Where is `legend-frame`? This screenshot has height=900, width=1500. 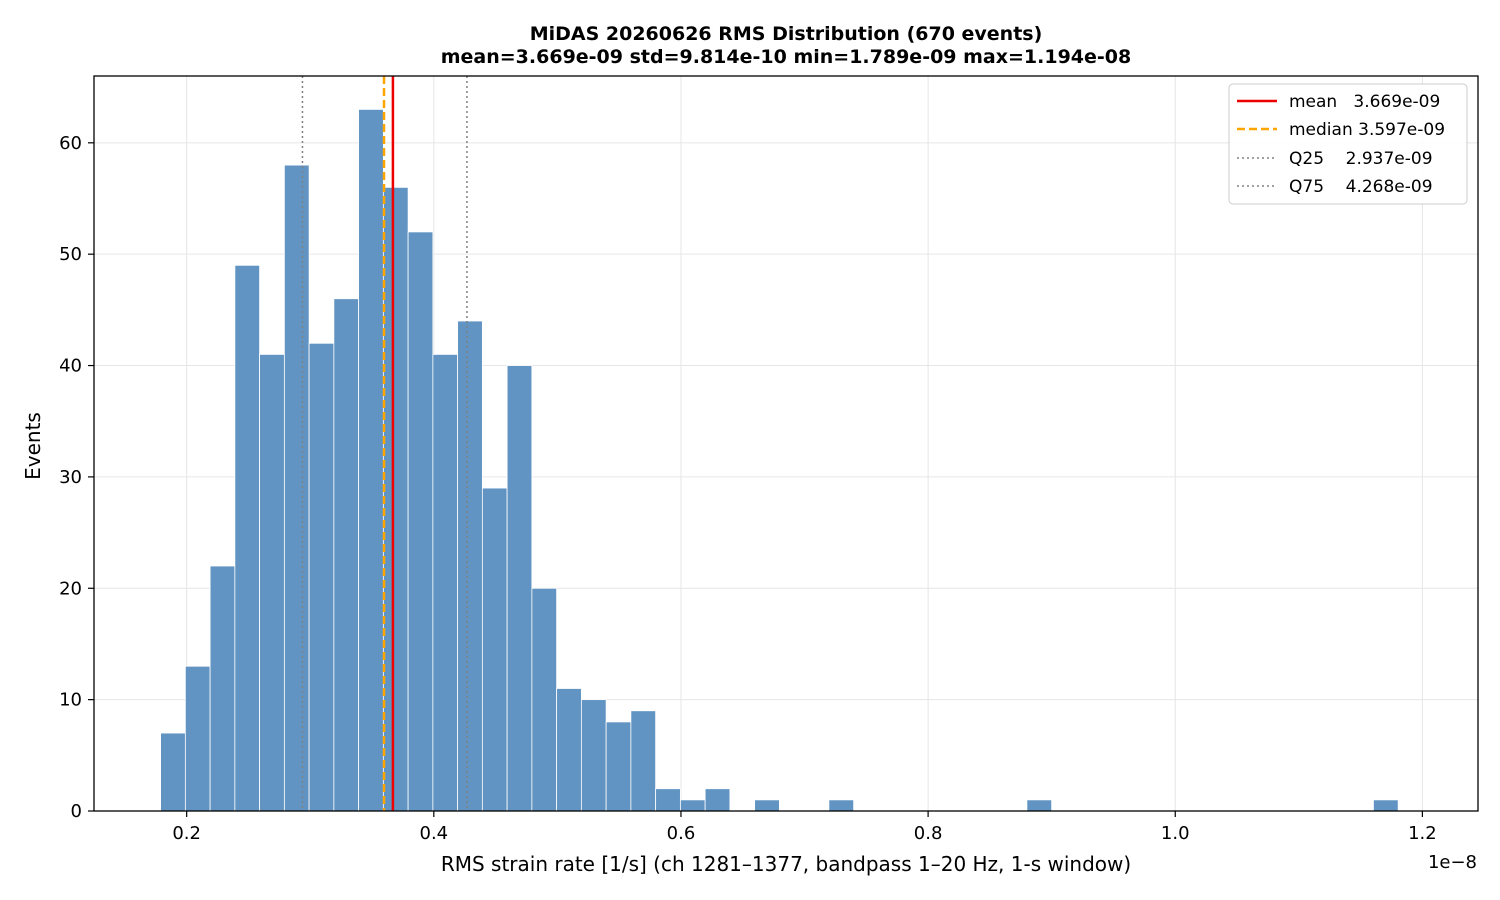 legend-frame is located at coordinates (1348, 144).